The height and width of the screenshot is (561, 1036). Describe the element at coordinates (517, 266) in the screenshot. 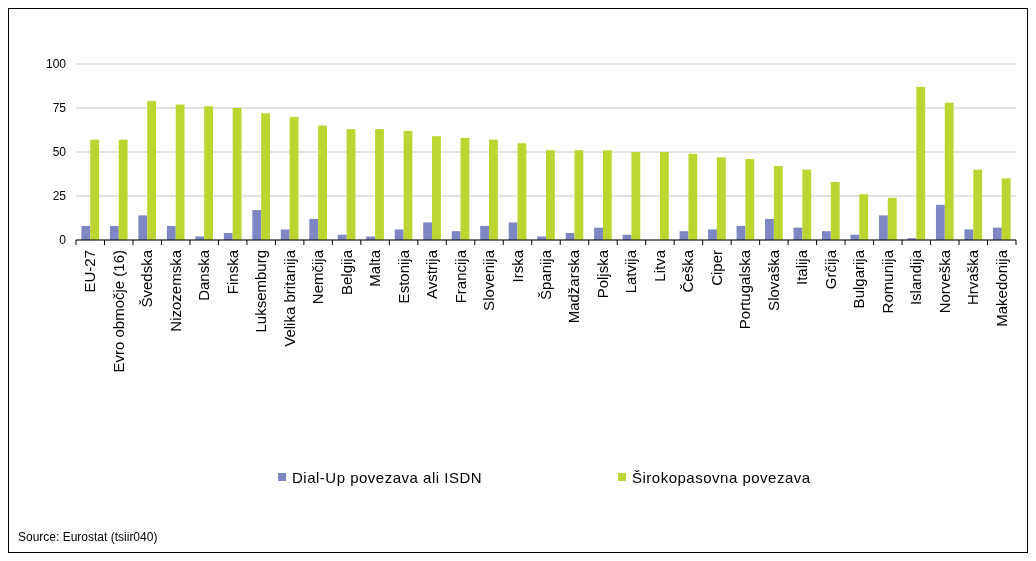

I see `x-tick-label: Irska` at that location.